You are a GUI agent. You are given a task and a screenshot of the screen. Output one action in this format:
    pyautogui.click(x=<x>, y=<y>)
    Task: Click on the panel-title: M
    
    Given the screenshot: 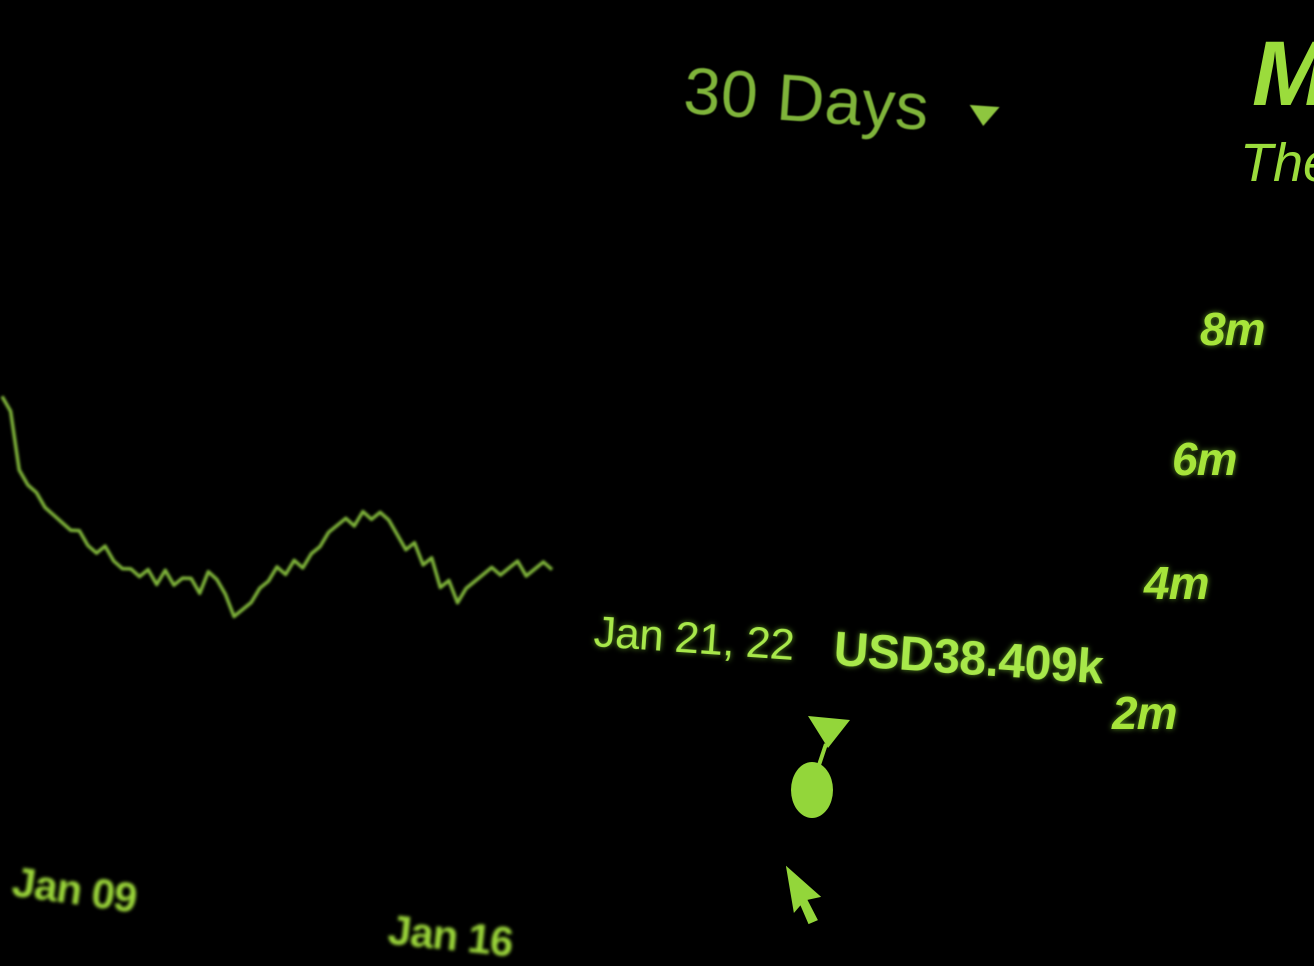 What is the action you would take?
    pyautogui.click(x=1283, y=74)
    